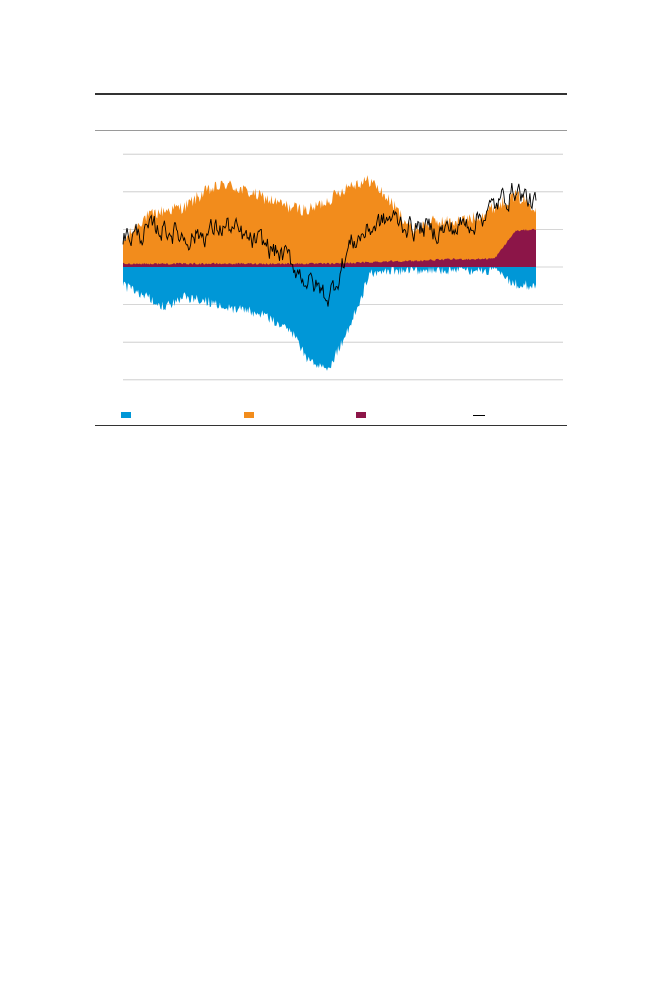 Image resolution: width=650 pixels, height=984 pixels. I want to click on legend-item-maroon, so click(363, 415).